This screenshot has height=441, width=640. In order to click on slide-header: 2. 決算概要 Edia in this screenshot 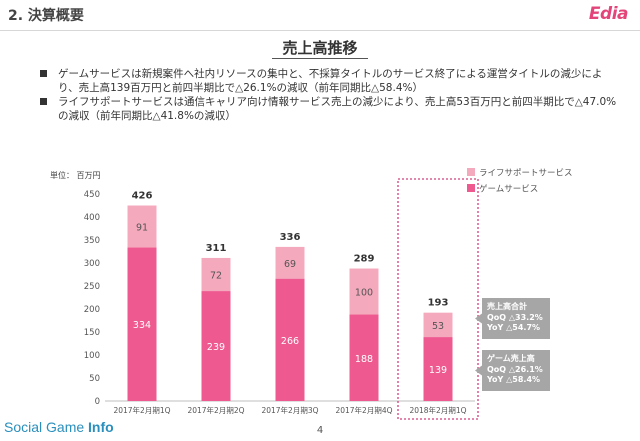, I will do `click(320, 16)`.